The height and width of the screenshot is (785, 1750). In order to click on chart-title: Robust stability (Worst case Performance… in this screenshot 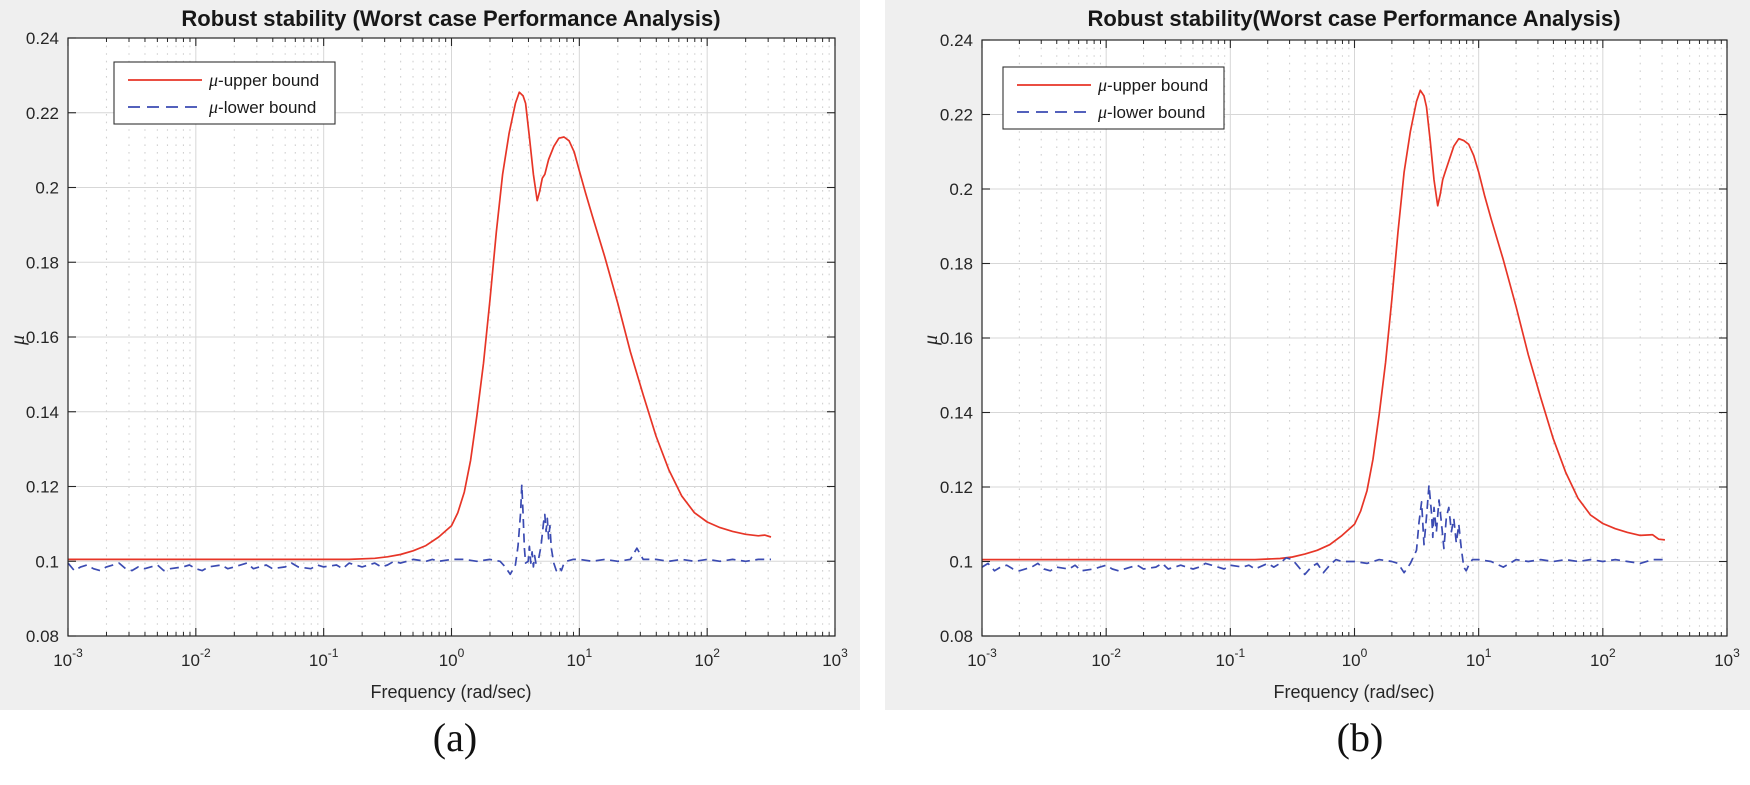, I will do `click(450, 18)`.